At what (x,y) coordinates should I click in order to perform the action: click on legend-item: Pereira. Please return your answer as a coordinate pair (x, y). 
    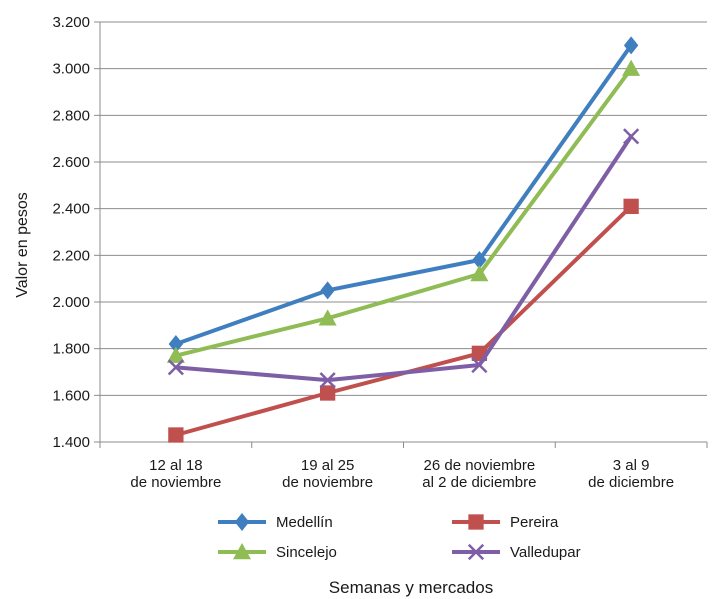
    Looking at the image, I should click on (505, 522).